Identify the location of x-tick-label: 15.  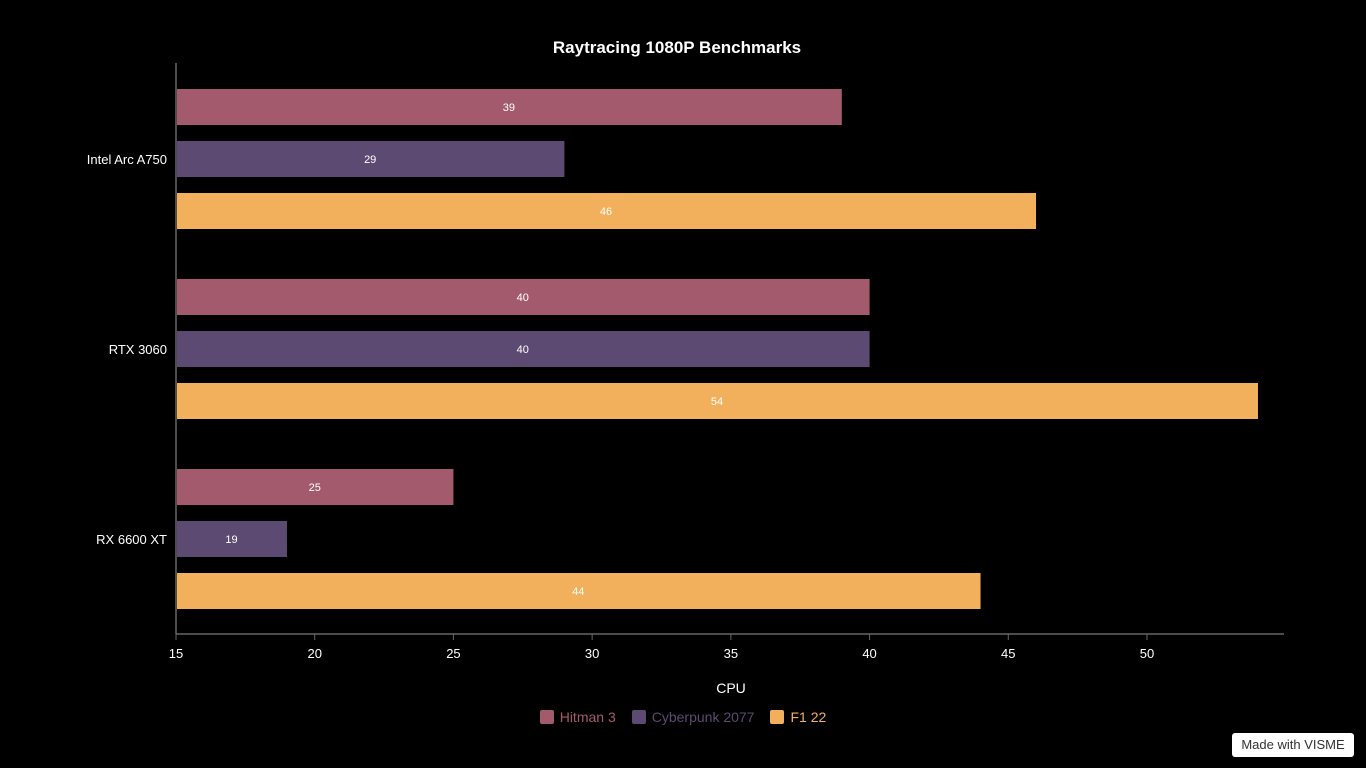
(176, 653).